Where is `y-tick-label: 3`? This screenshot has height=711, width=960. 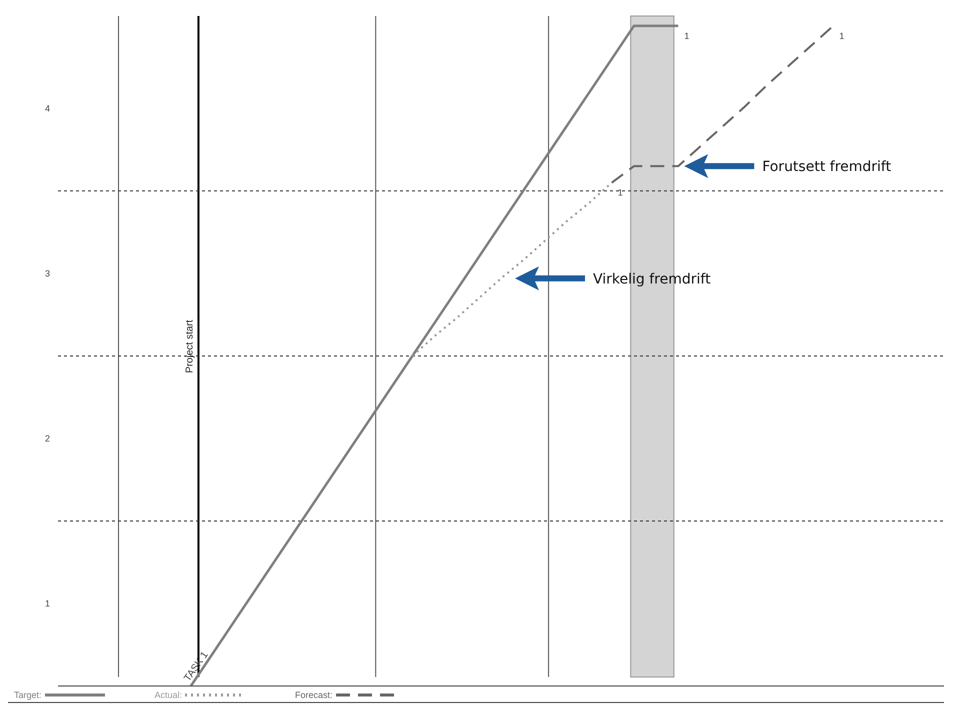 y-tick-label: 3 is located at coordinates (47, 273).